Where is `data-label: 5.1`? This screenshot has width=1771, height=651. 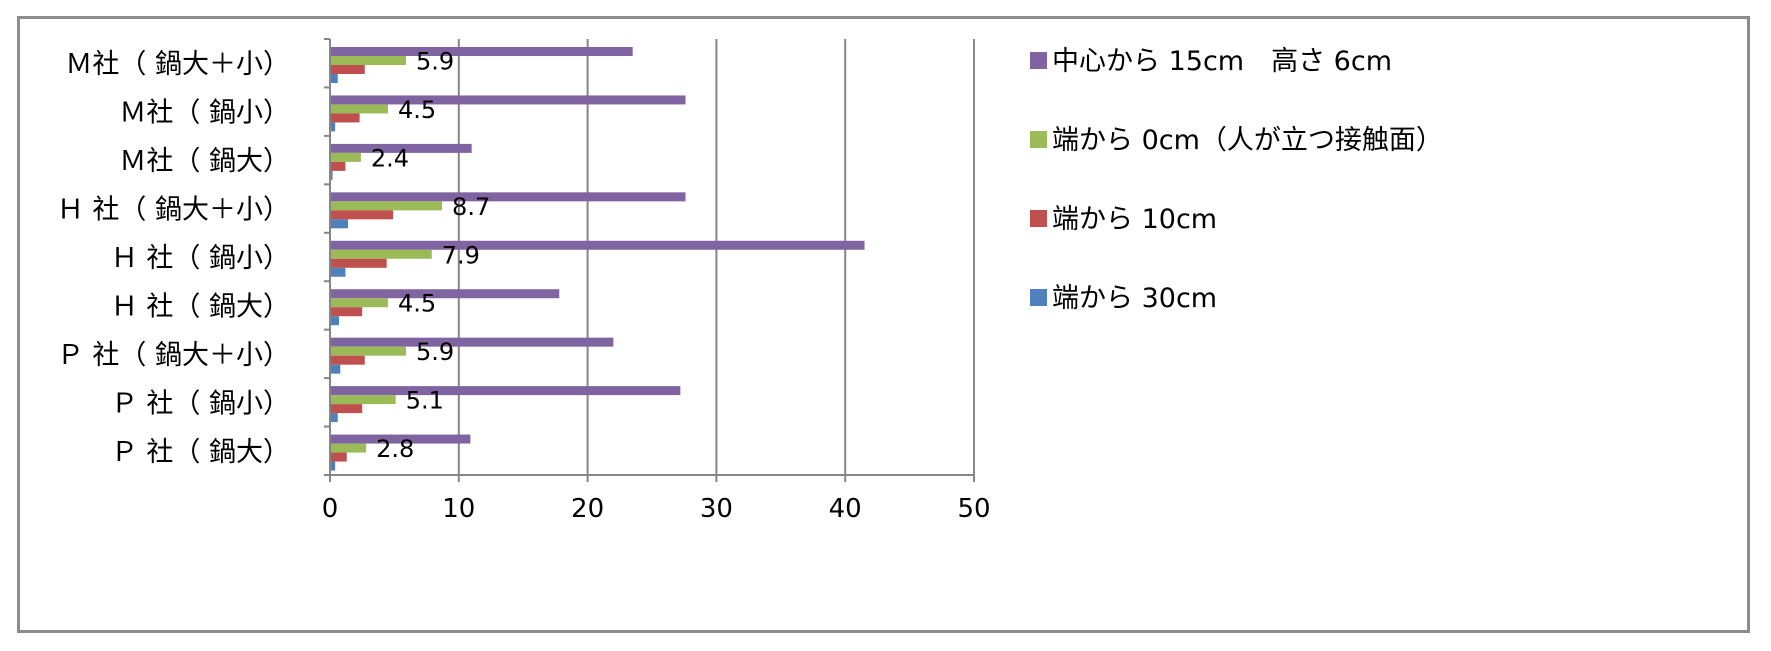
data-label: 5.1 is located at coordinates (425, 401).